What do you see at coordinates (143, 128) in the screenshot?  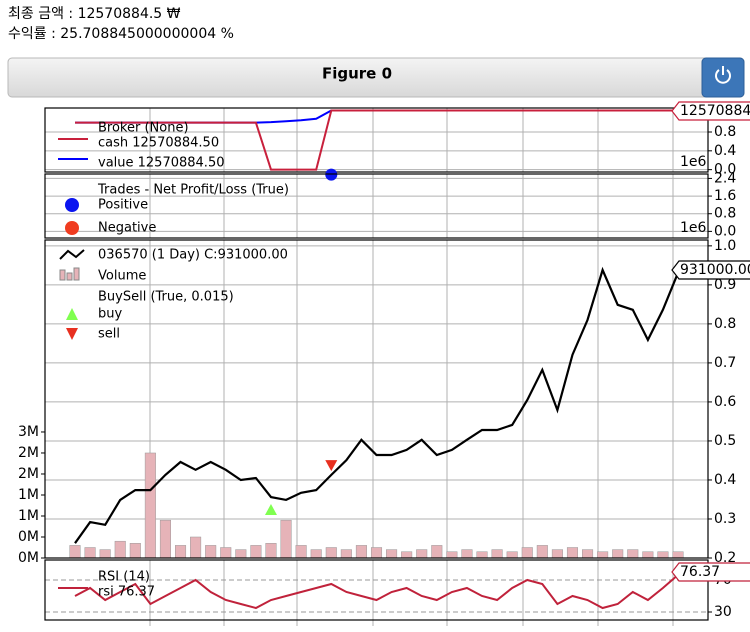 I see `legend-title: Broker (None)` at bounding box center [143, 128].